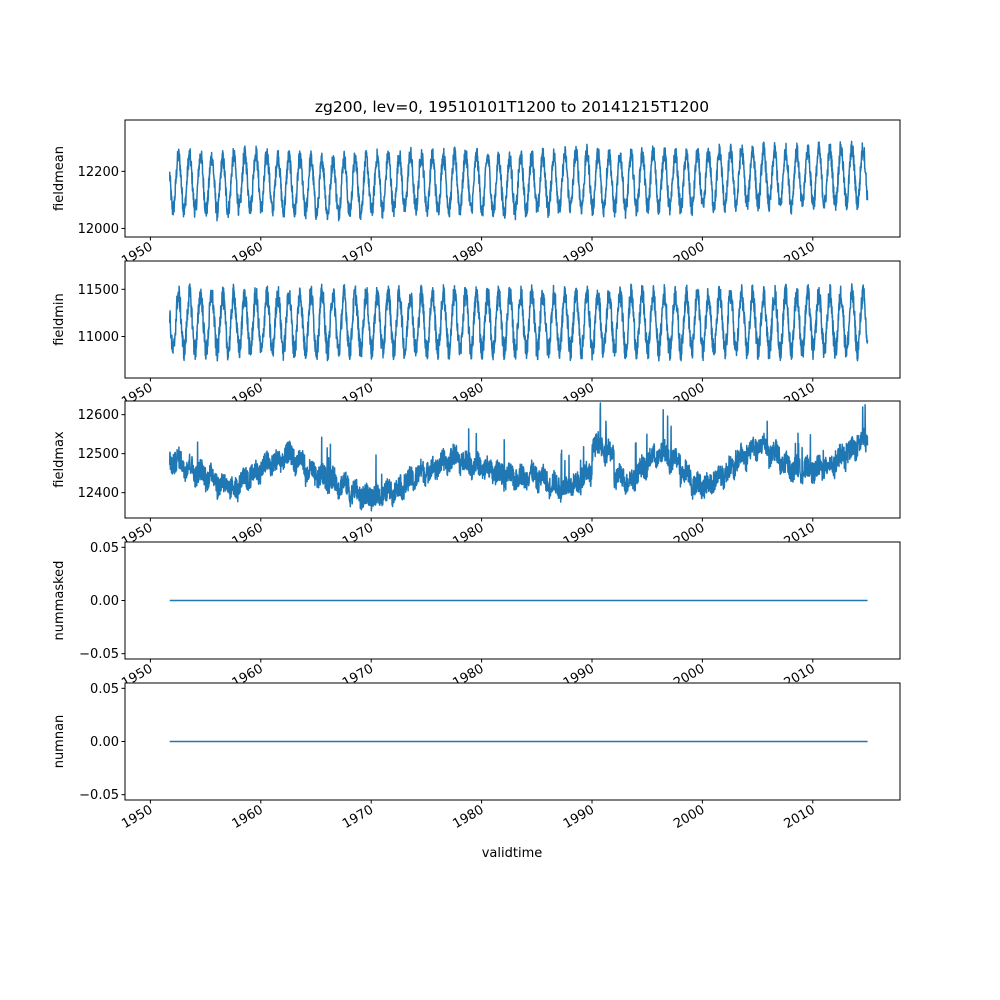 The image size is (1000, 1000). Describe the element at coordinates (98, 454) in the screenshot. I see `y-tick-label: 12500` at that location.